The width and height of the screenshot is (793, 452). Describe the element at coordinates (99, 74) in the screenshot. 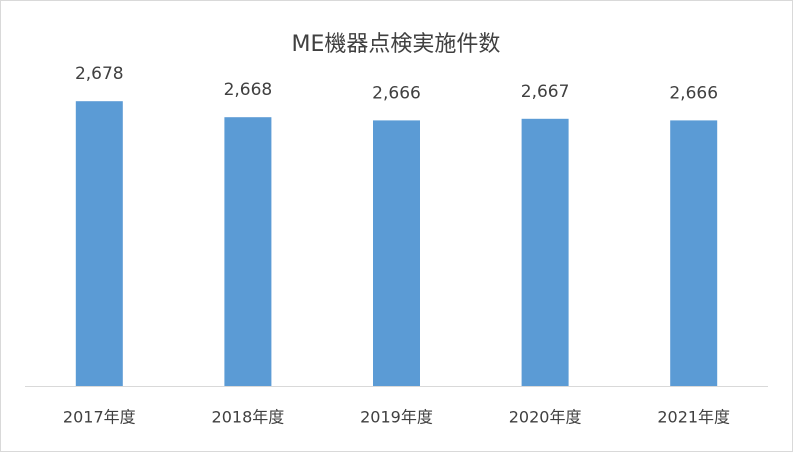

I see `value-label: 2,678` at that location.